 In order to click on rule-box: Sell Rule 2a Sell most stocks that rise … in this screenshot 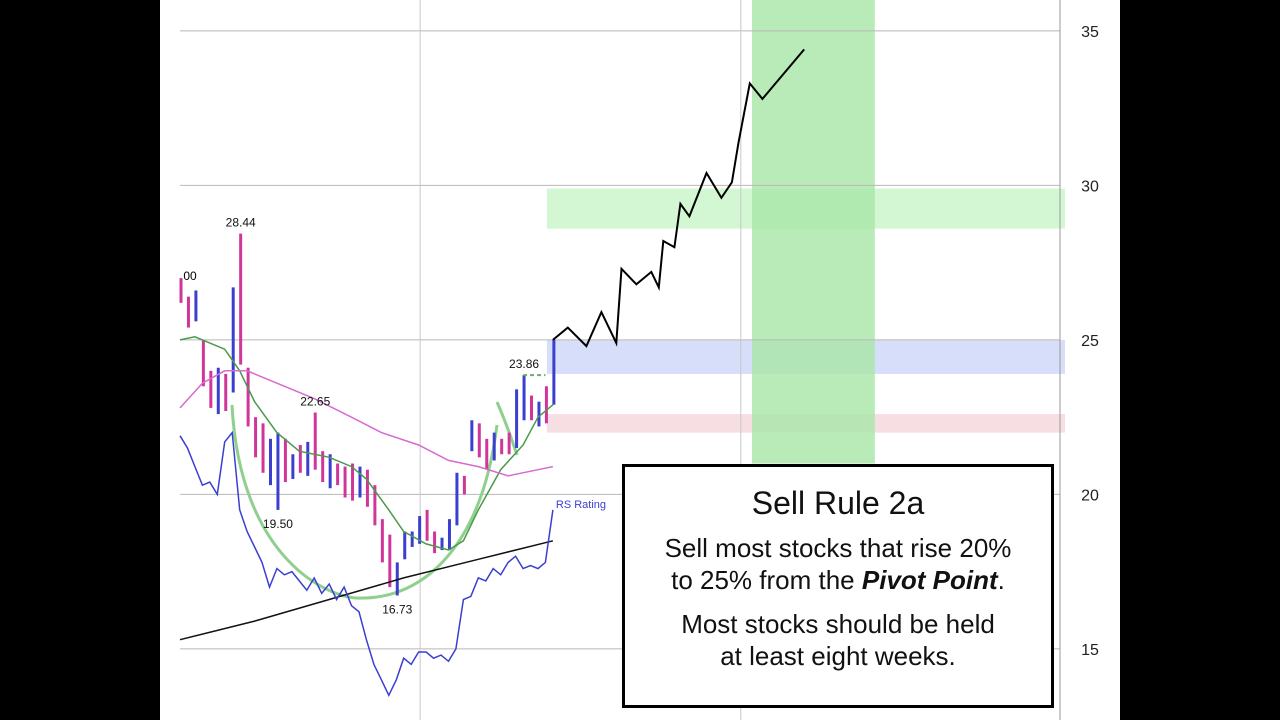, I will do `click(838, 586)`.